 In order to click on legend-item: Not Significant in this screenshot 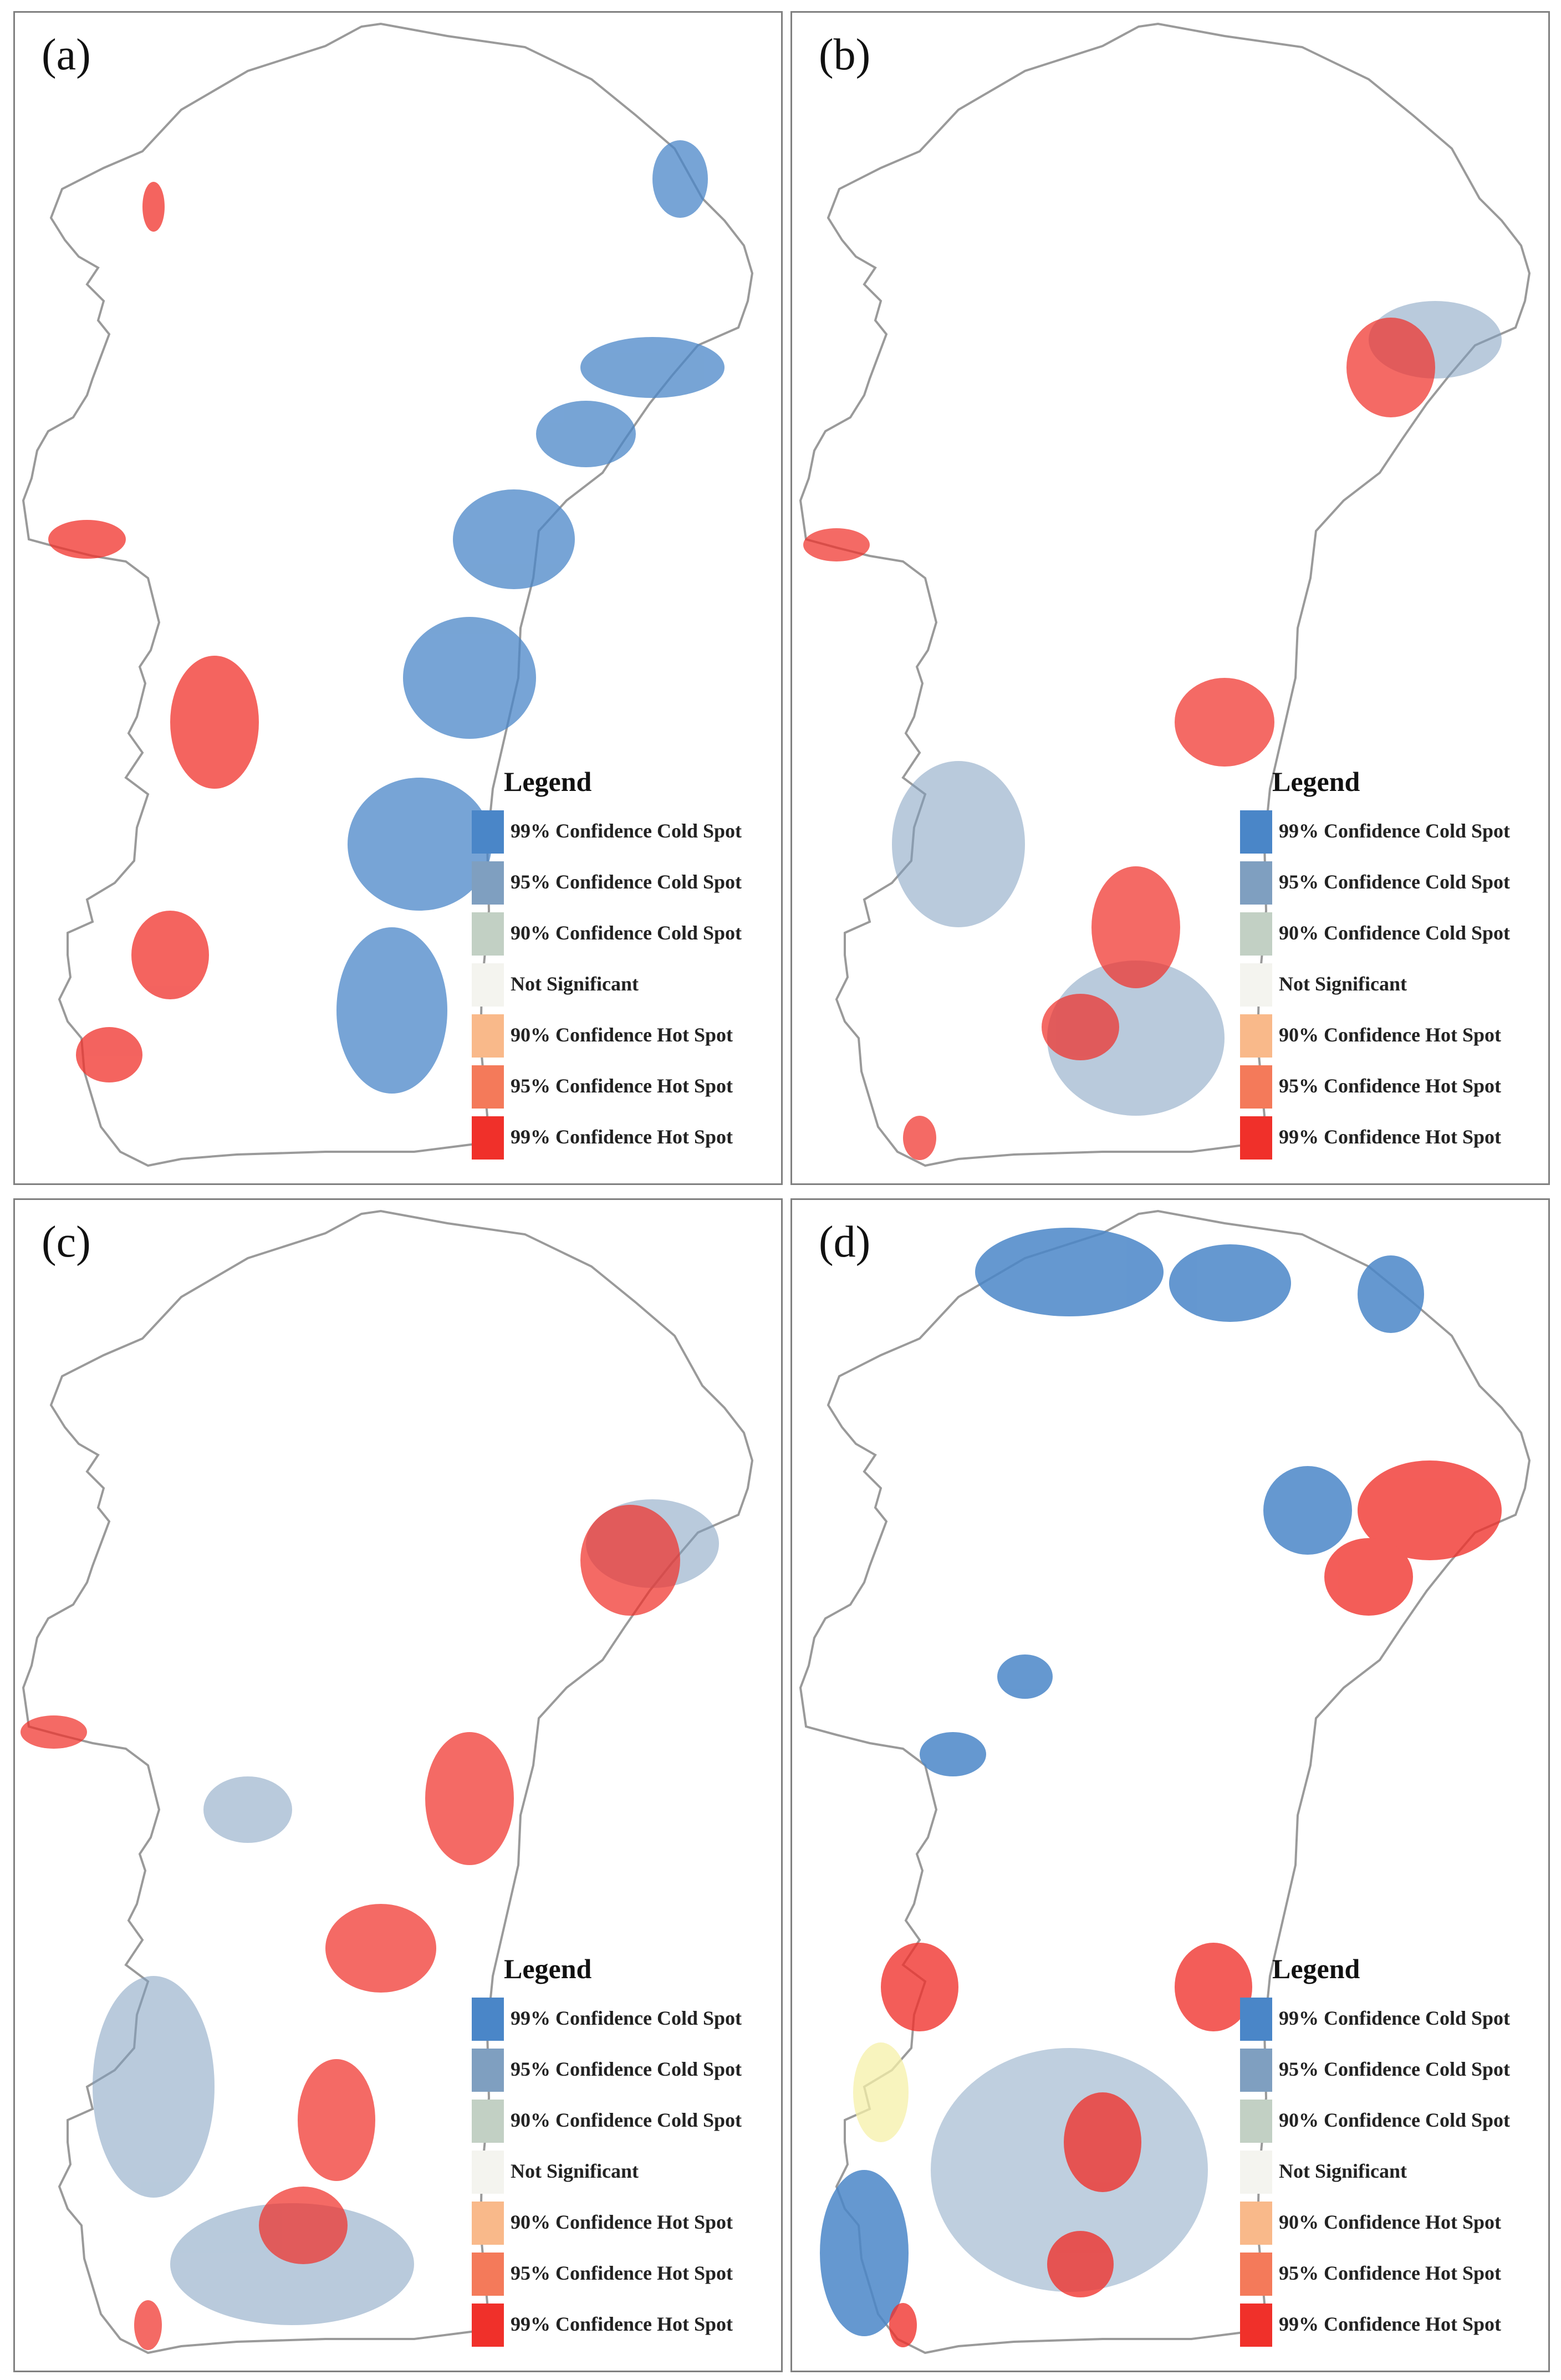, I will do `click(621, 985)`.